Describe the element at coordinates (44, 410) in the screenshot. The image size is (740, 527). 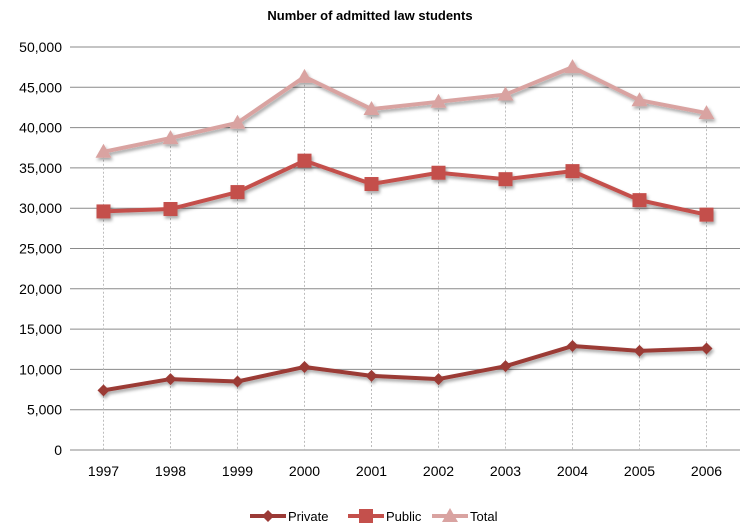
I see `y-tick-label: 5,000` at that location.